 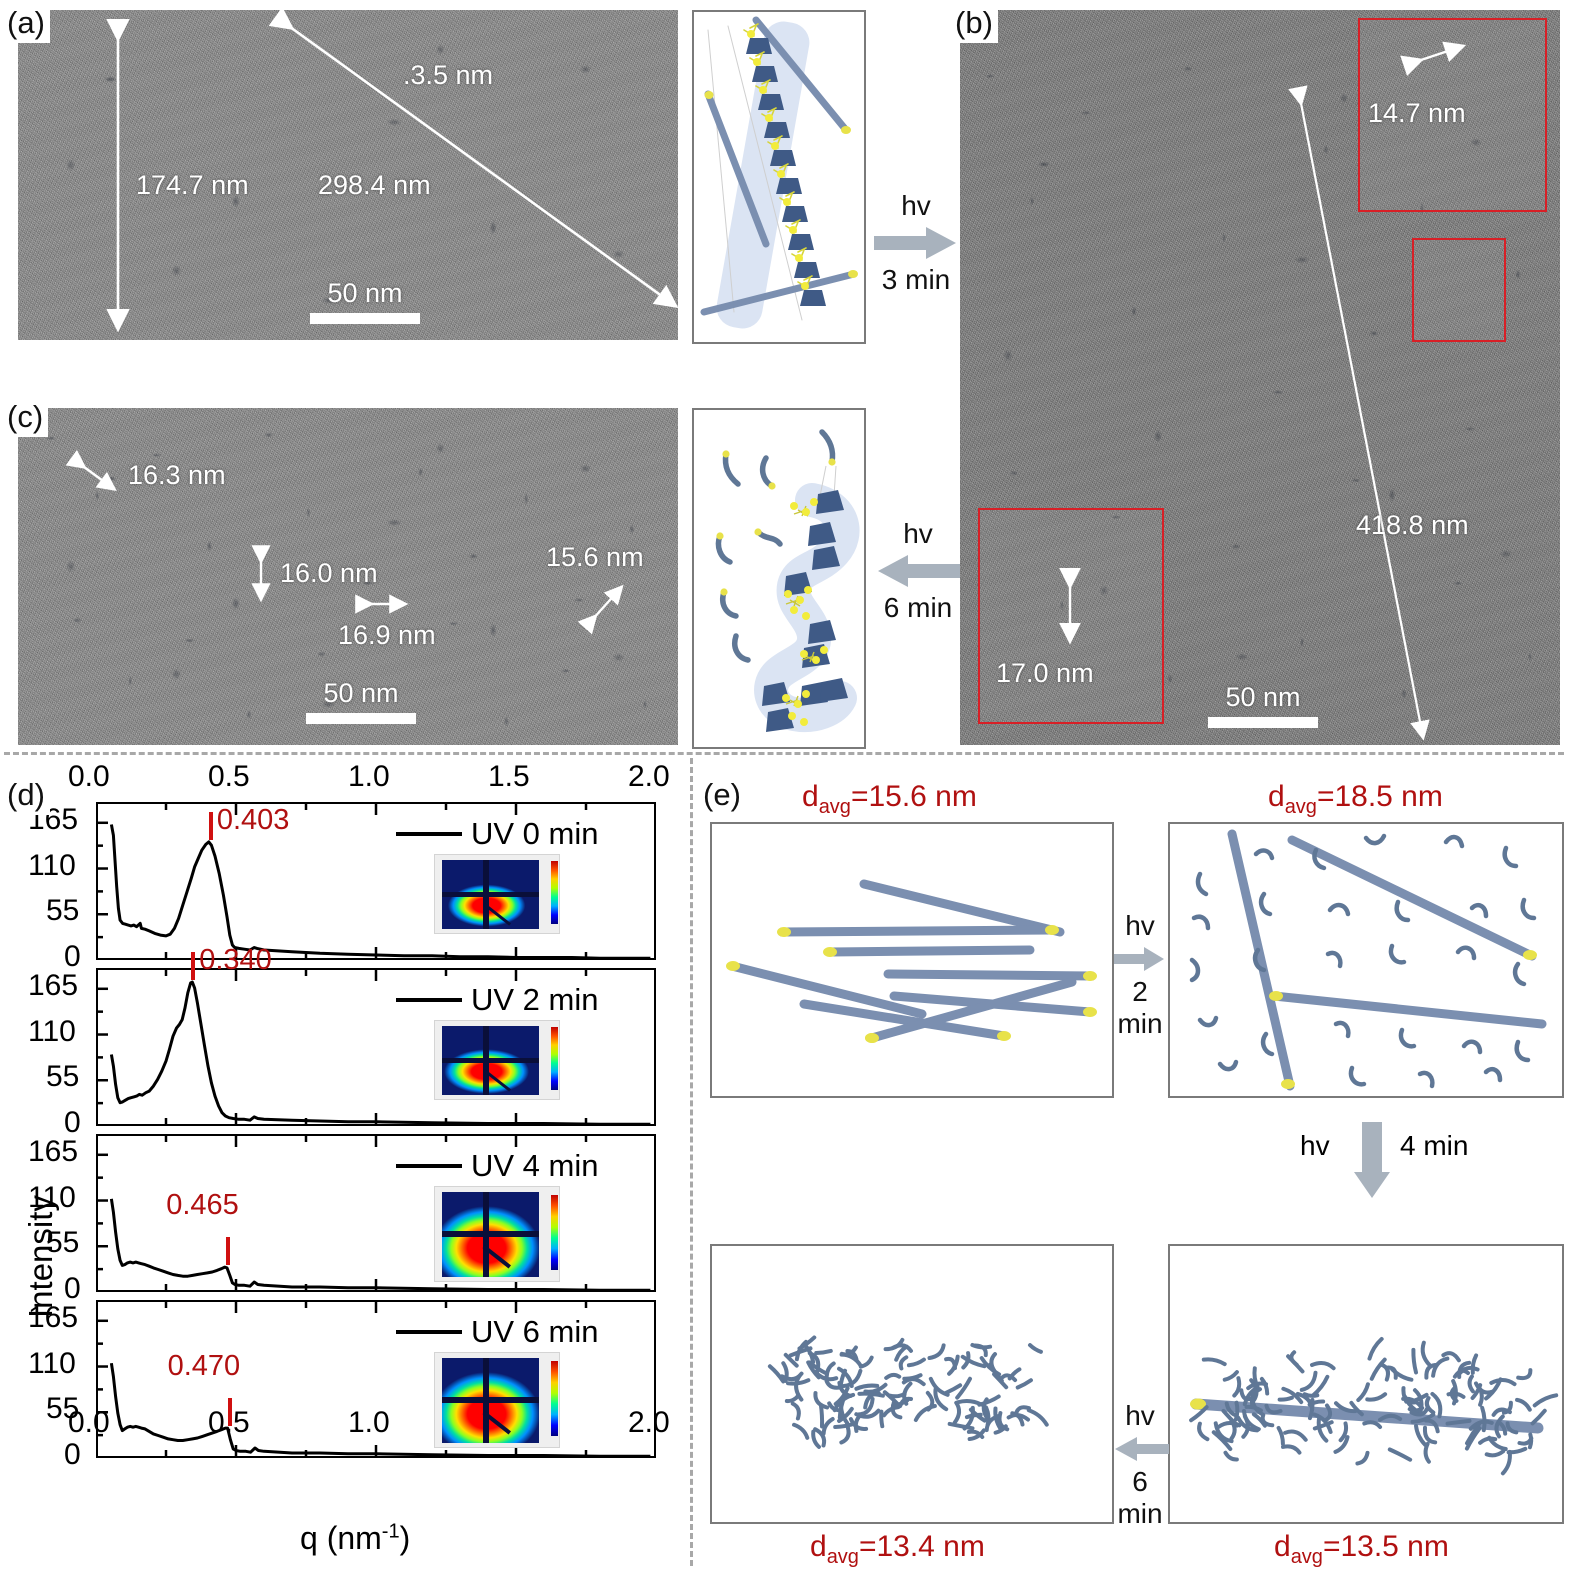 What do you see at coordinates (723, 796) in the screenshot?
I see `panel-label-e: (e)` at bounding box center [723, 796].